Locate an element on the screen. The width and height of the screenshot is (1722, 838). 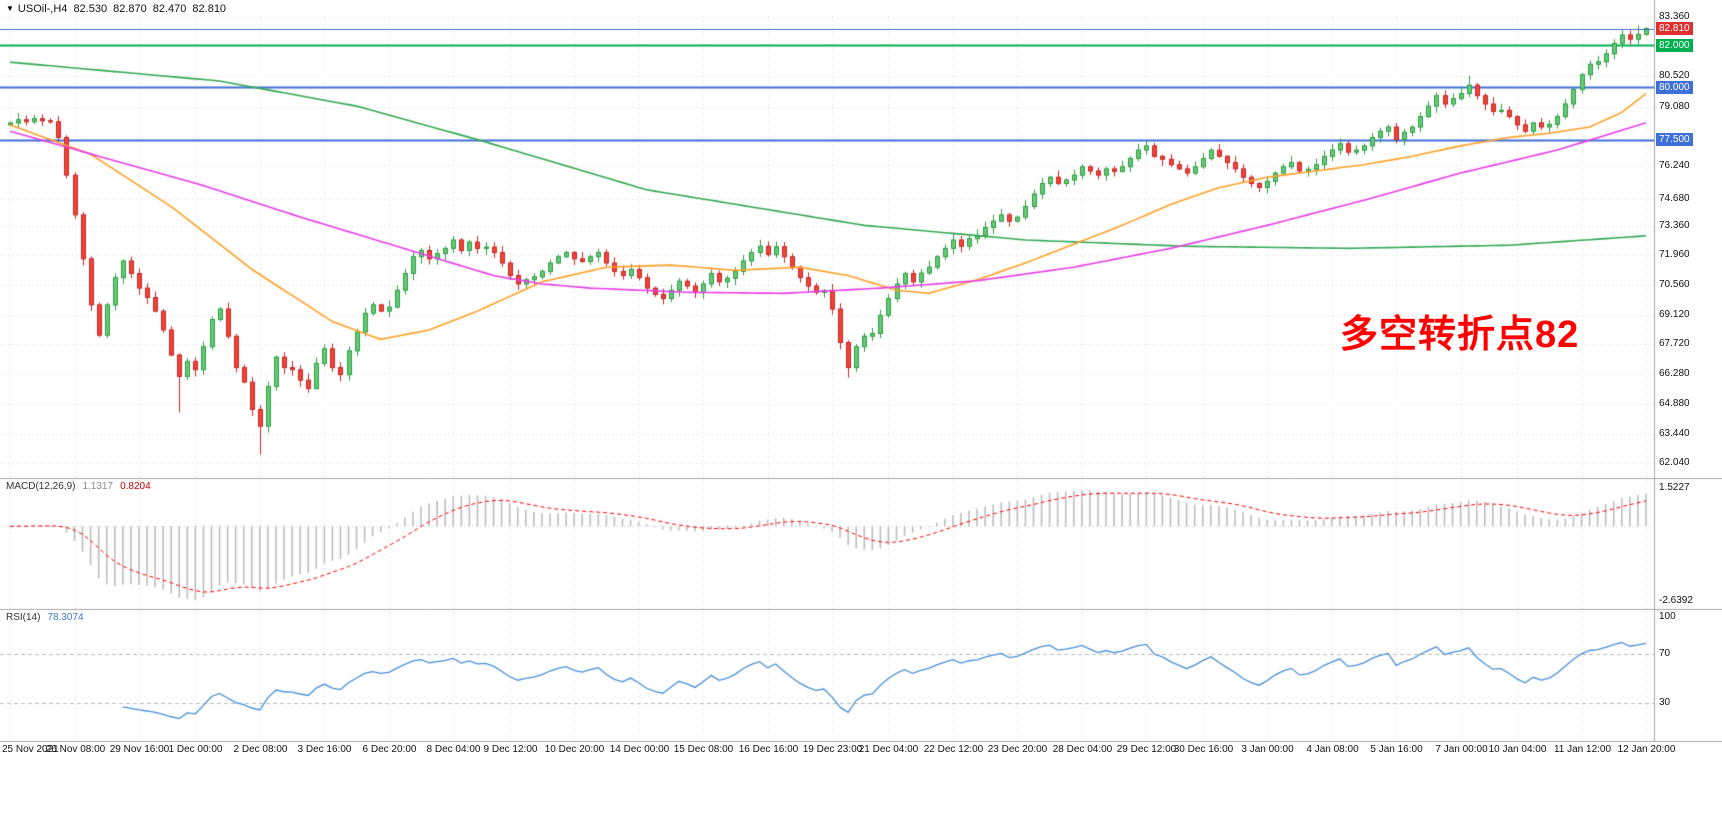
price-tag-hline: 82.000 is located at coordinates (1674, 45).